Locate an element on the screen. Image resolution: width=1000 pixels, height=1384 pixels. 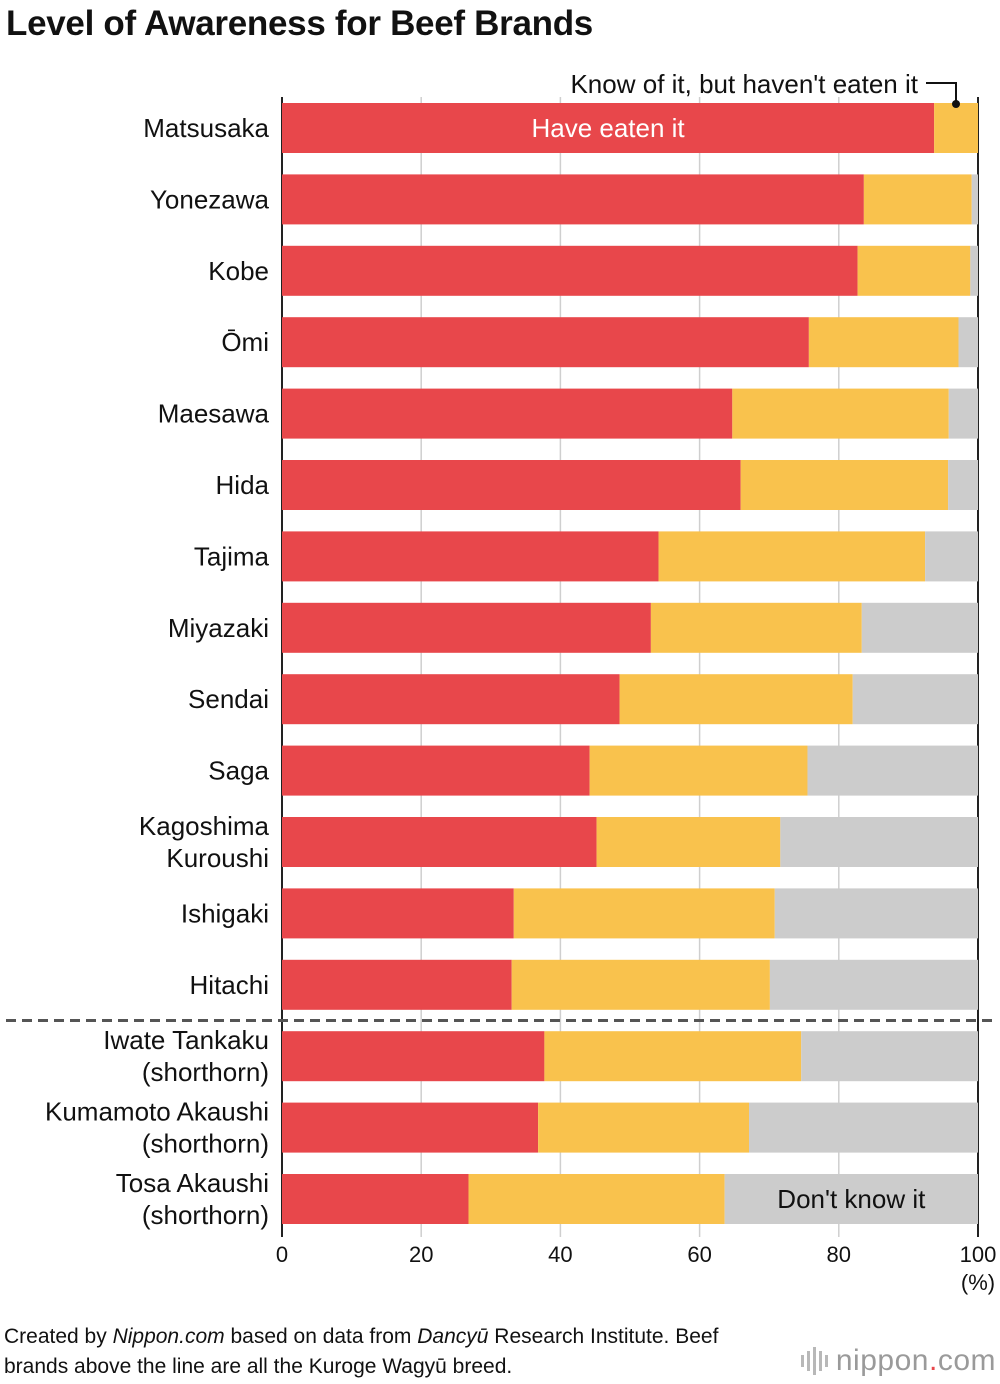
chart-title: Level of Awareness for Beef Brands is located at coordinates (299, 23).